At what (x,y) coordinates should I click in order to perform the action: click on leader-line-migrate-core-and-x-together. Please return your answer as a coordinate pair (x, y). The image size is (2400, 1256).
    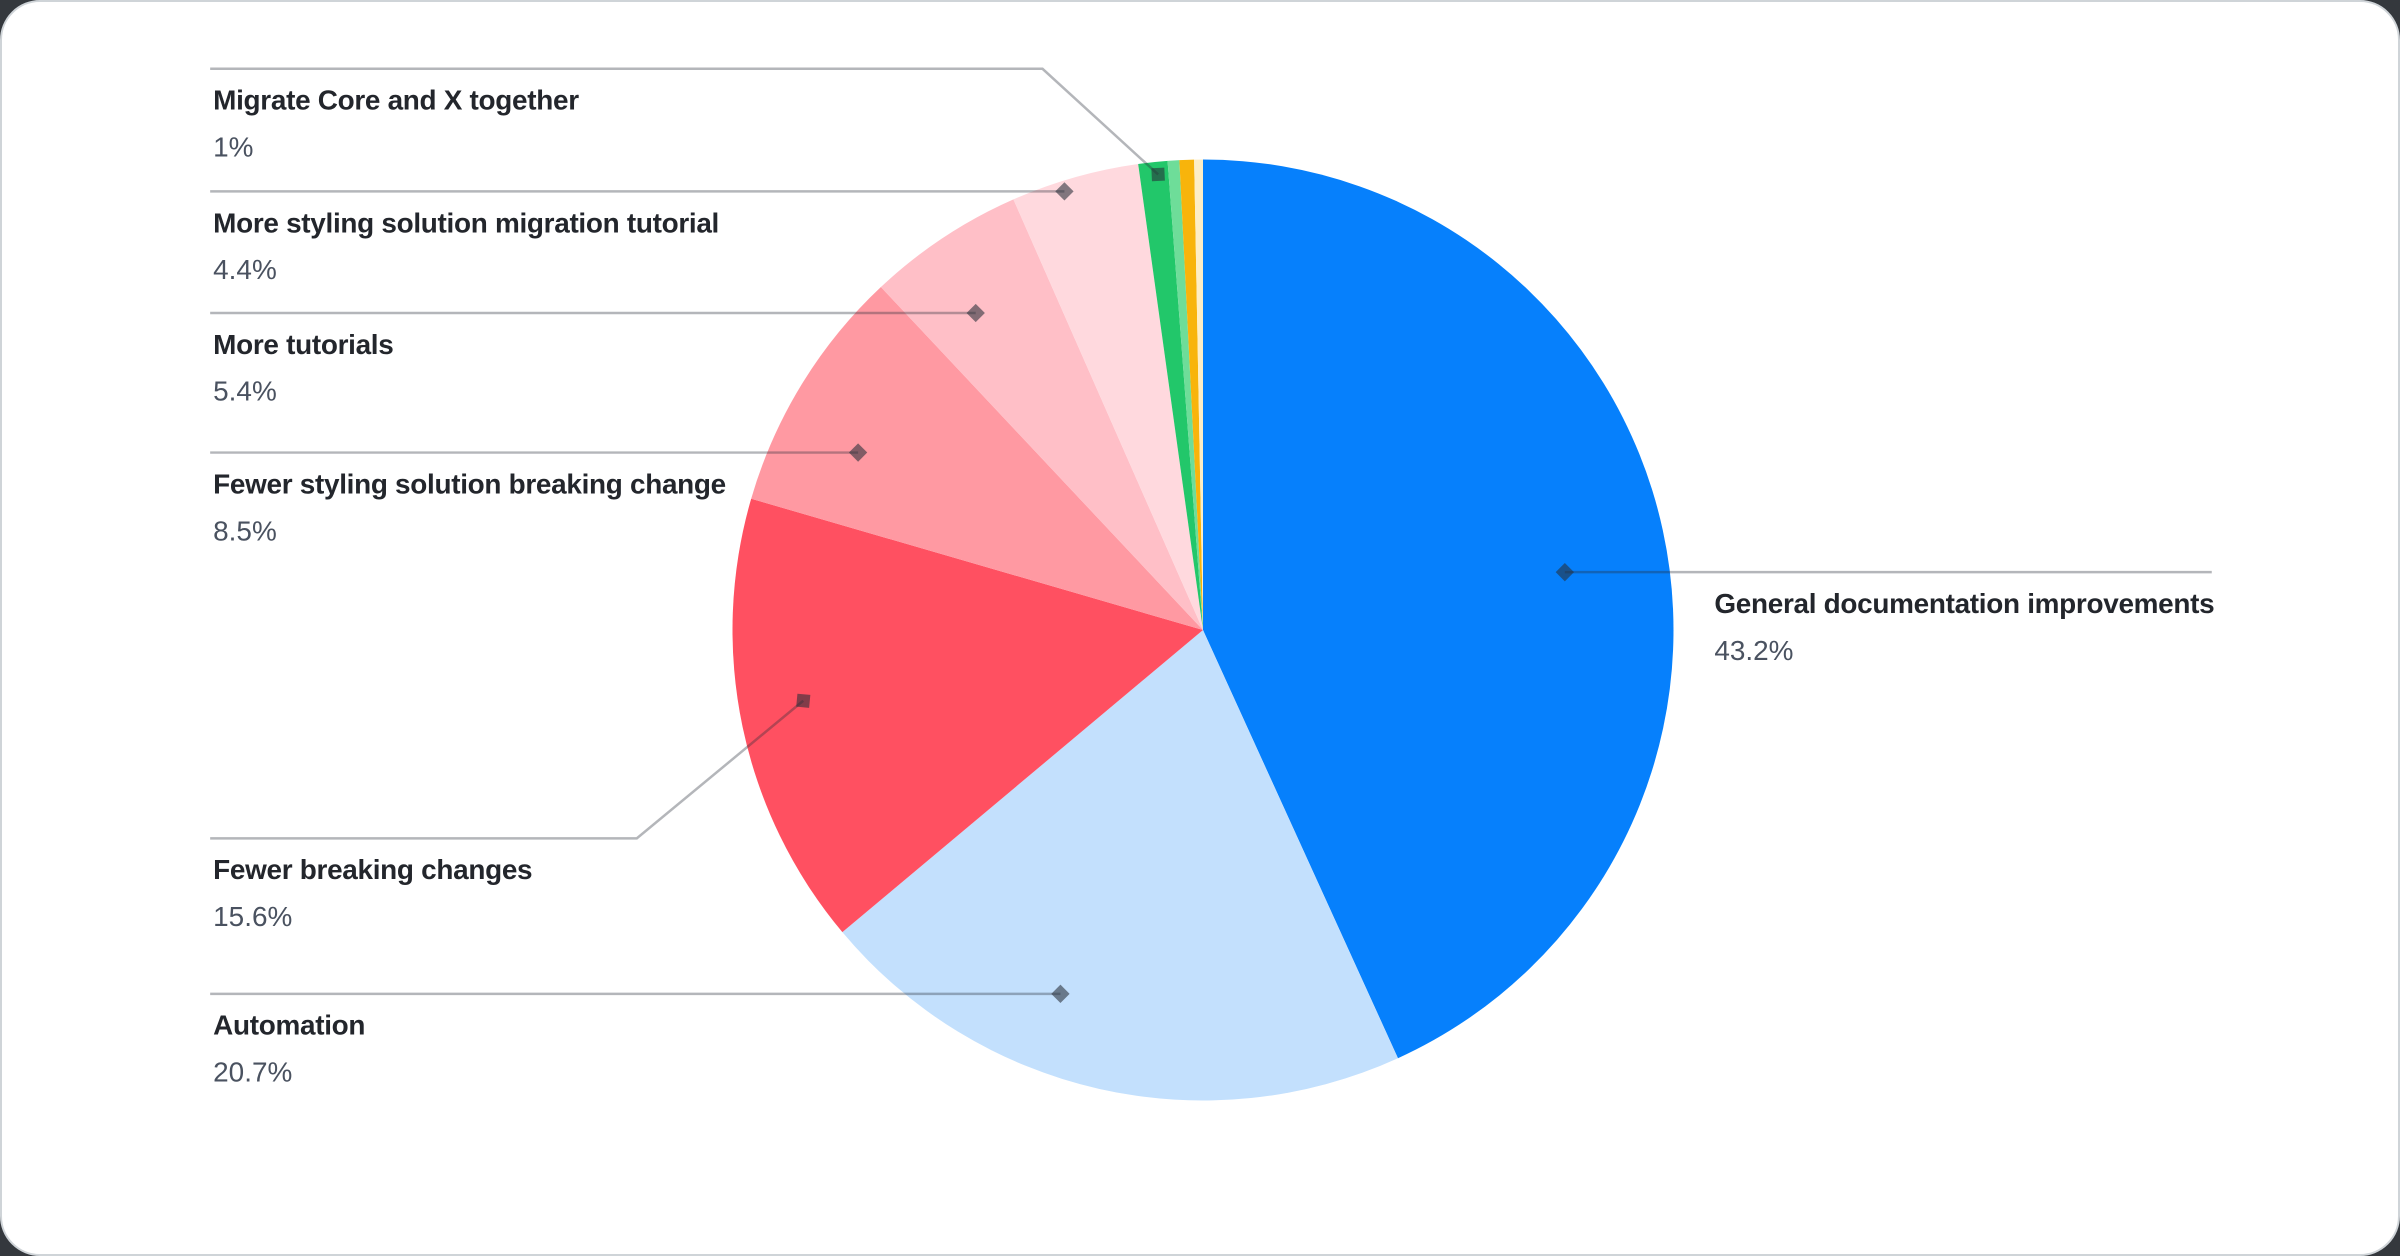
    Looking at the image, I should click on (684, 121).